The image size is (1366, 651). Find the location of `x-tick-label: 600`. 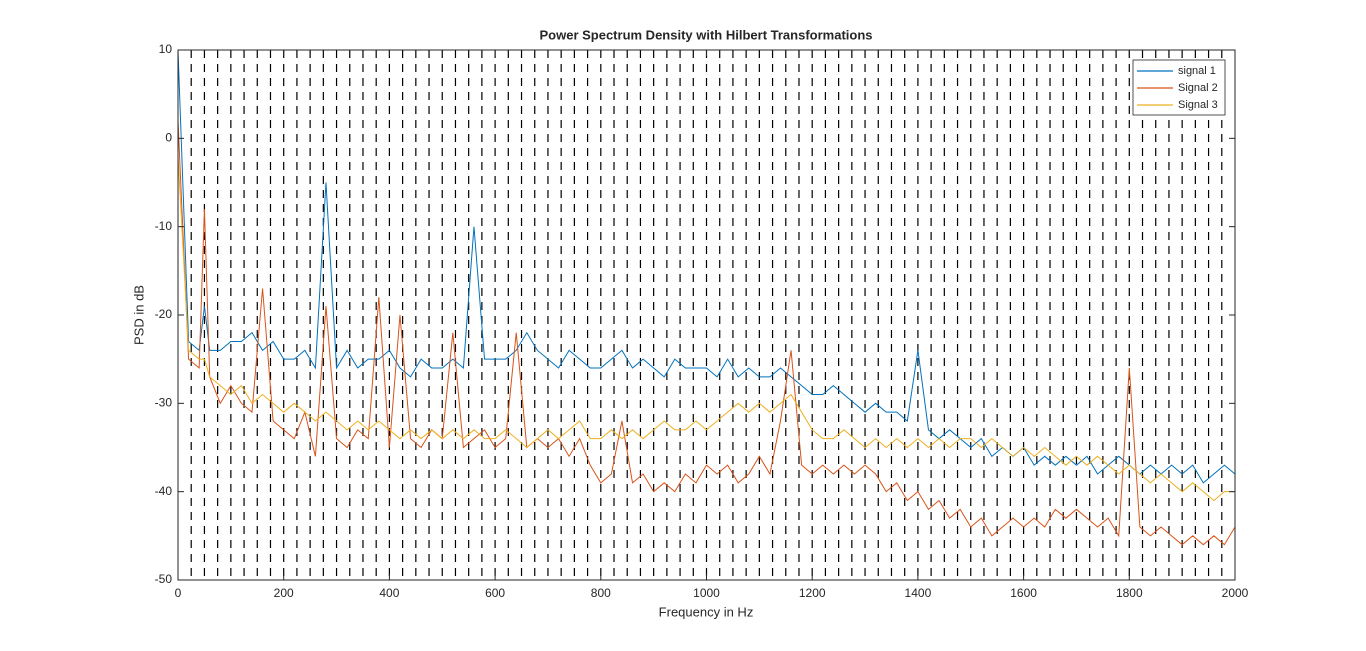

x-tick-label: 600 is located at coordinates (495, 593).